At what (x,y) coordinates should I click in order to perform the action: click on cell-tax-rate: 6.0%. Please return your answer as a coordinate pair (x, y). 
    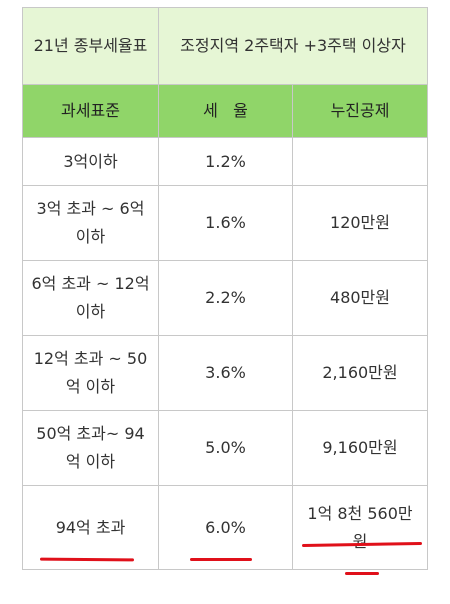
    Looking at the image, I should click on (225, 527).